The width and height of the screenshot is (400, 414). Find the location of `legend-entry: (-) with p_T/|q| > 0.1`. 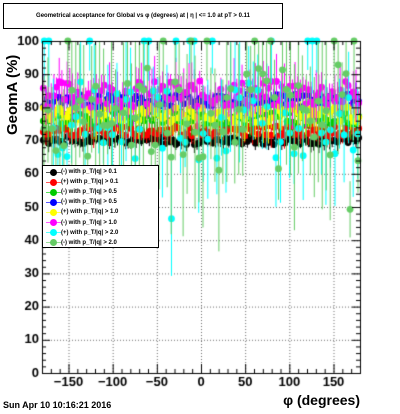

legend-entry: (-) with p_T/|q| > 0.1 is located at coordinates (101, 172).